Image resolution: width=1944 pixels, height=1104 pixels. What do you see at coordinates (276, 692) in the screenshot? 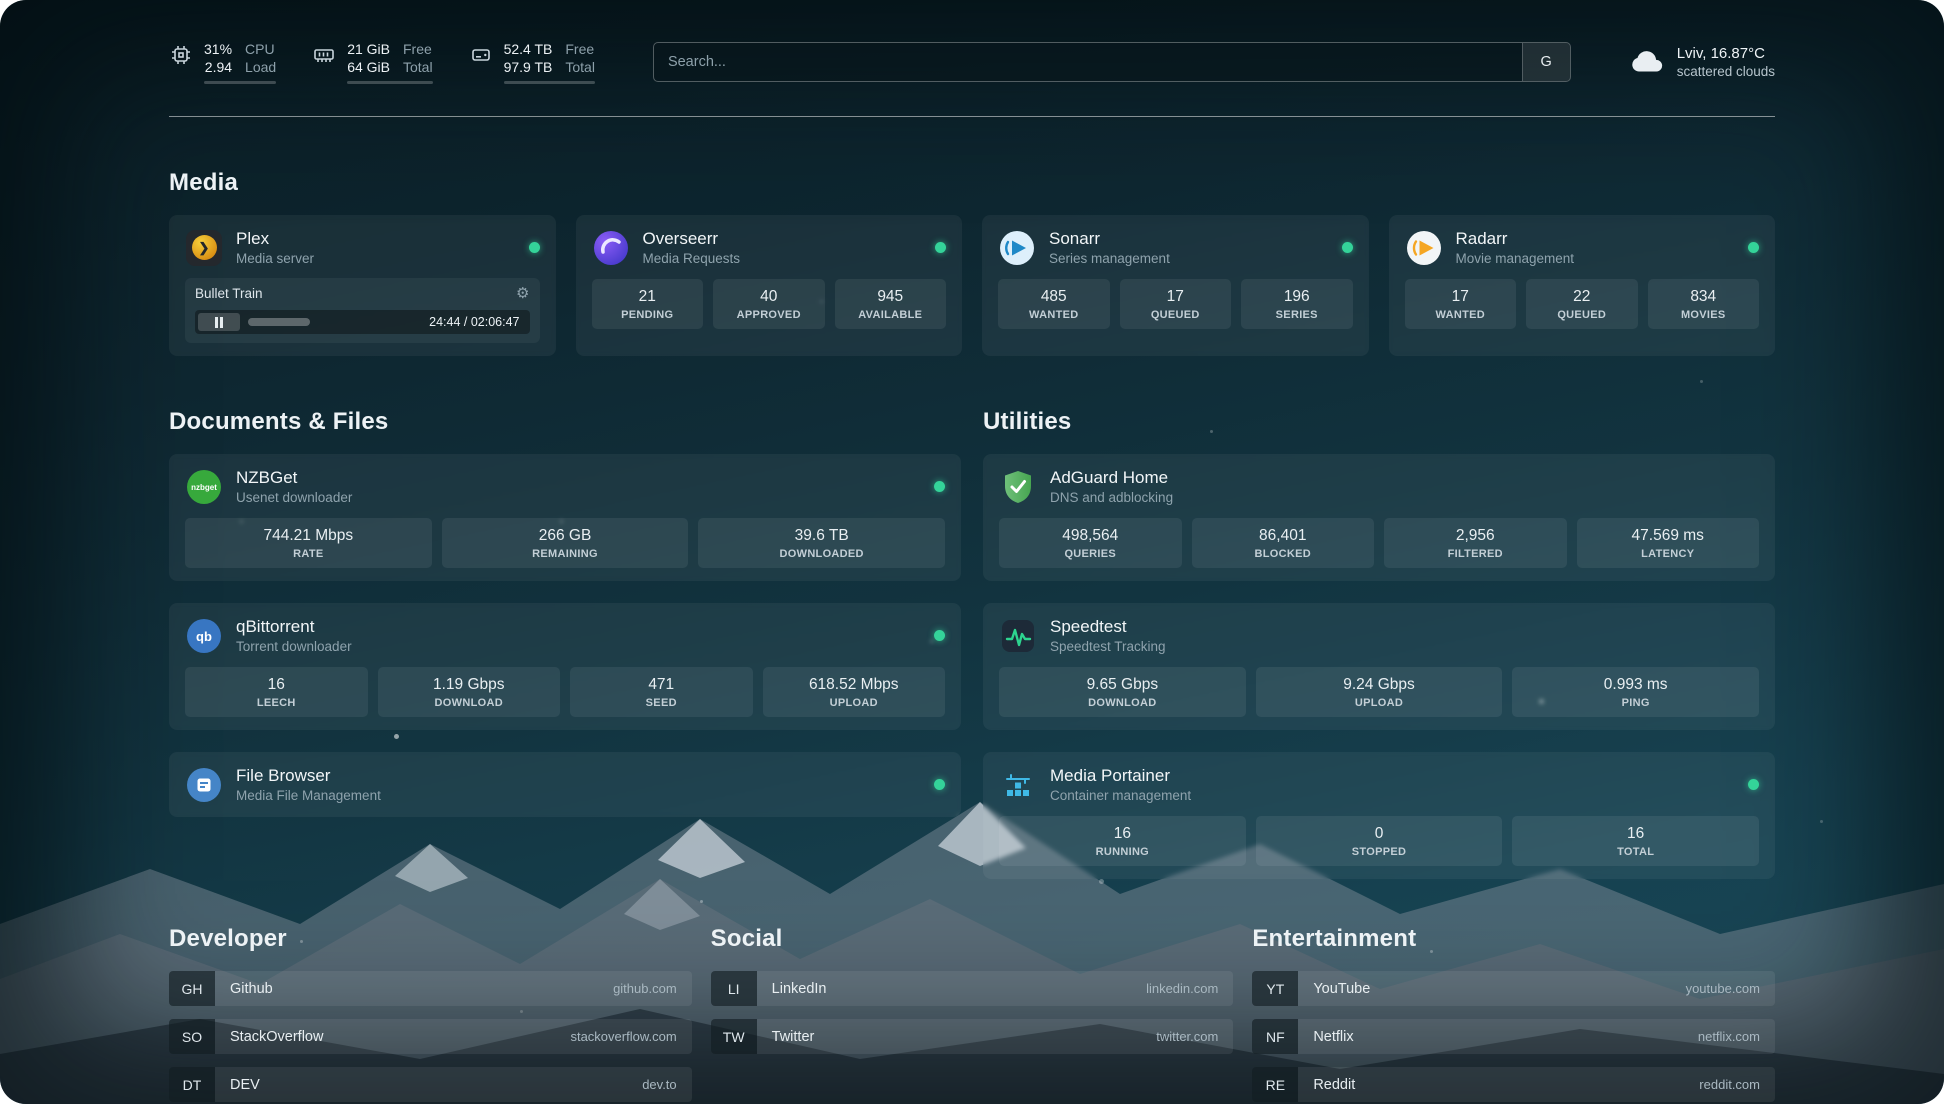
I see `stat-block: 16 LEECH` at bounding box center [276, 692].